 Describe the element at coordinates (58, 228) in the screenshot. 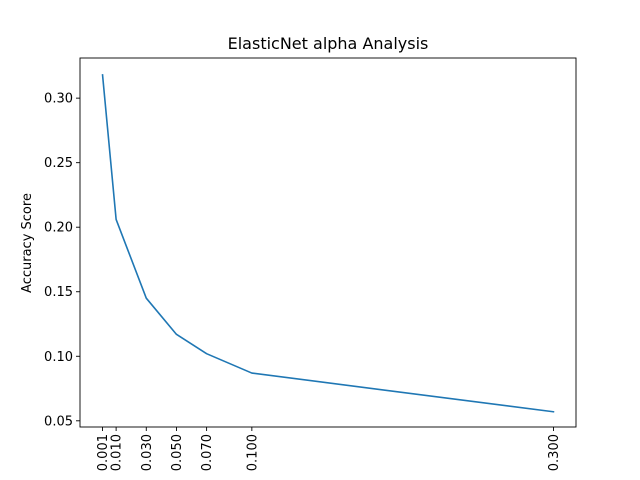

I see `y-tick-label: 0.20` at that location.